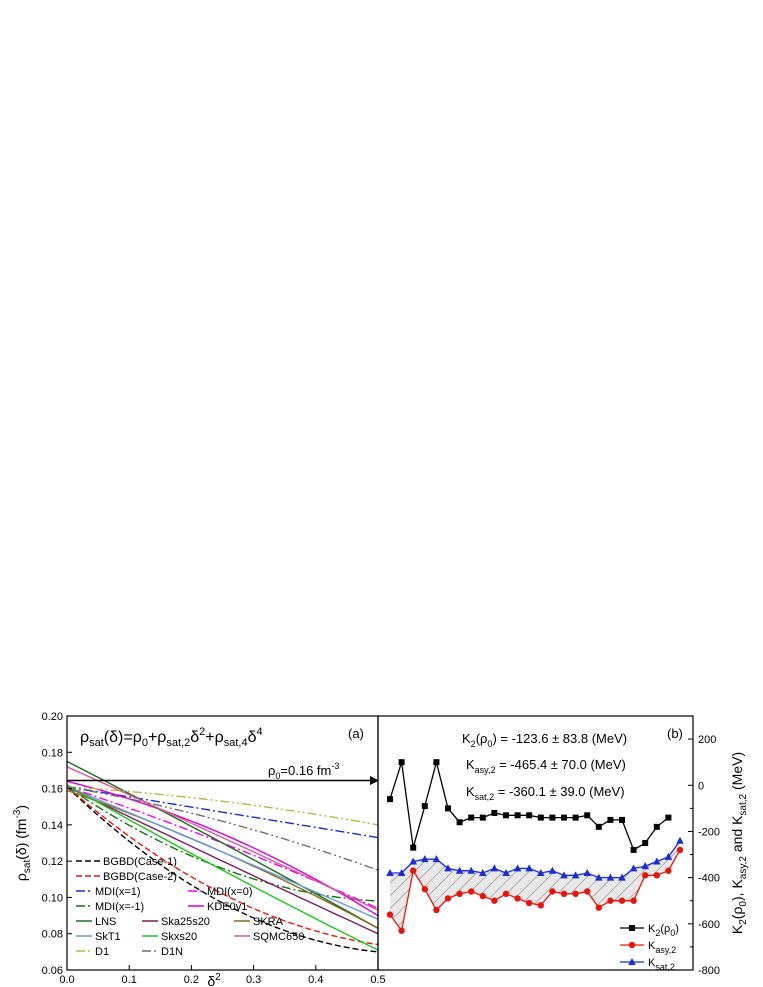 The height and width of the screenshot is (987, 763). I want to click on y2-tick-label: -200, so click(709, 832).